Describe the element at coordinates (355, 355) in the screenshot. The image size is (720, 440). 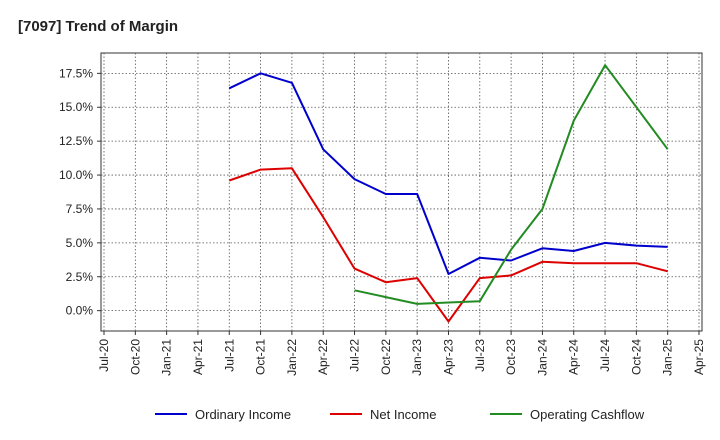
I see `x-tick-label: Jul-22` at that location.